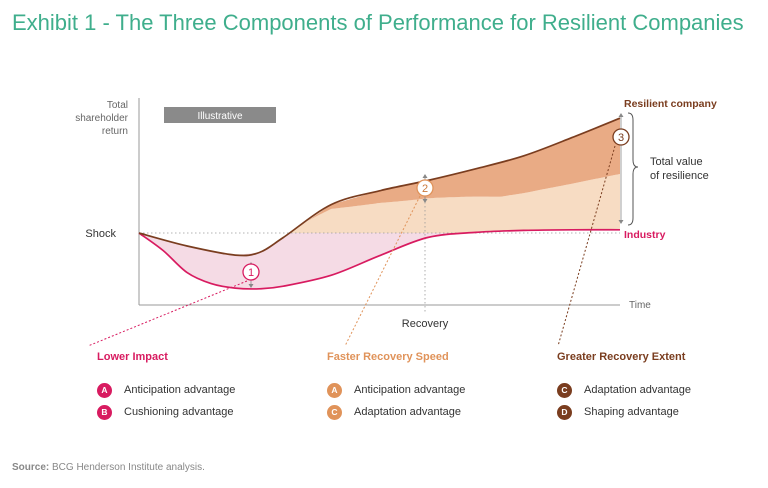  I want to click on total-value-label-line-1: Total value, so click(676, 162).